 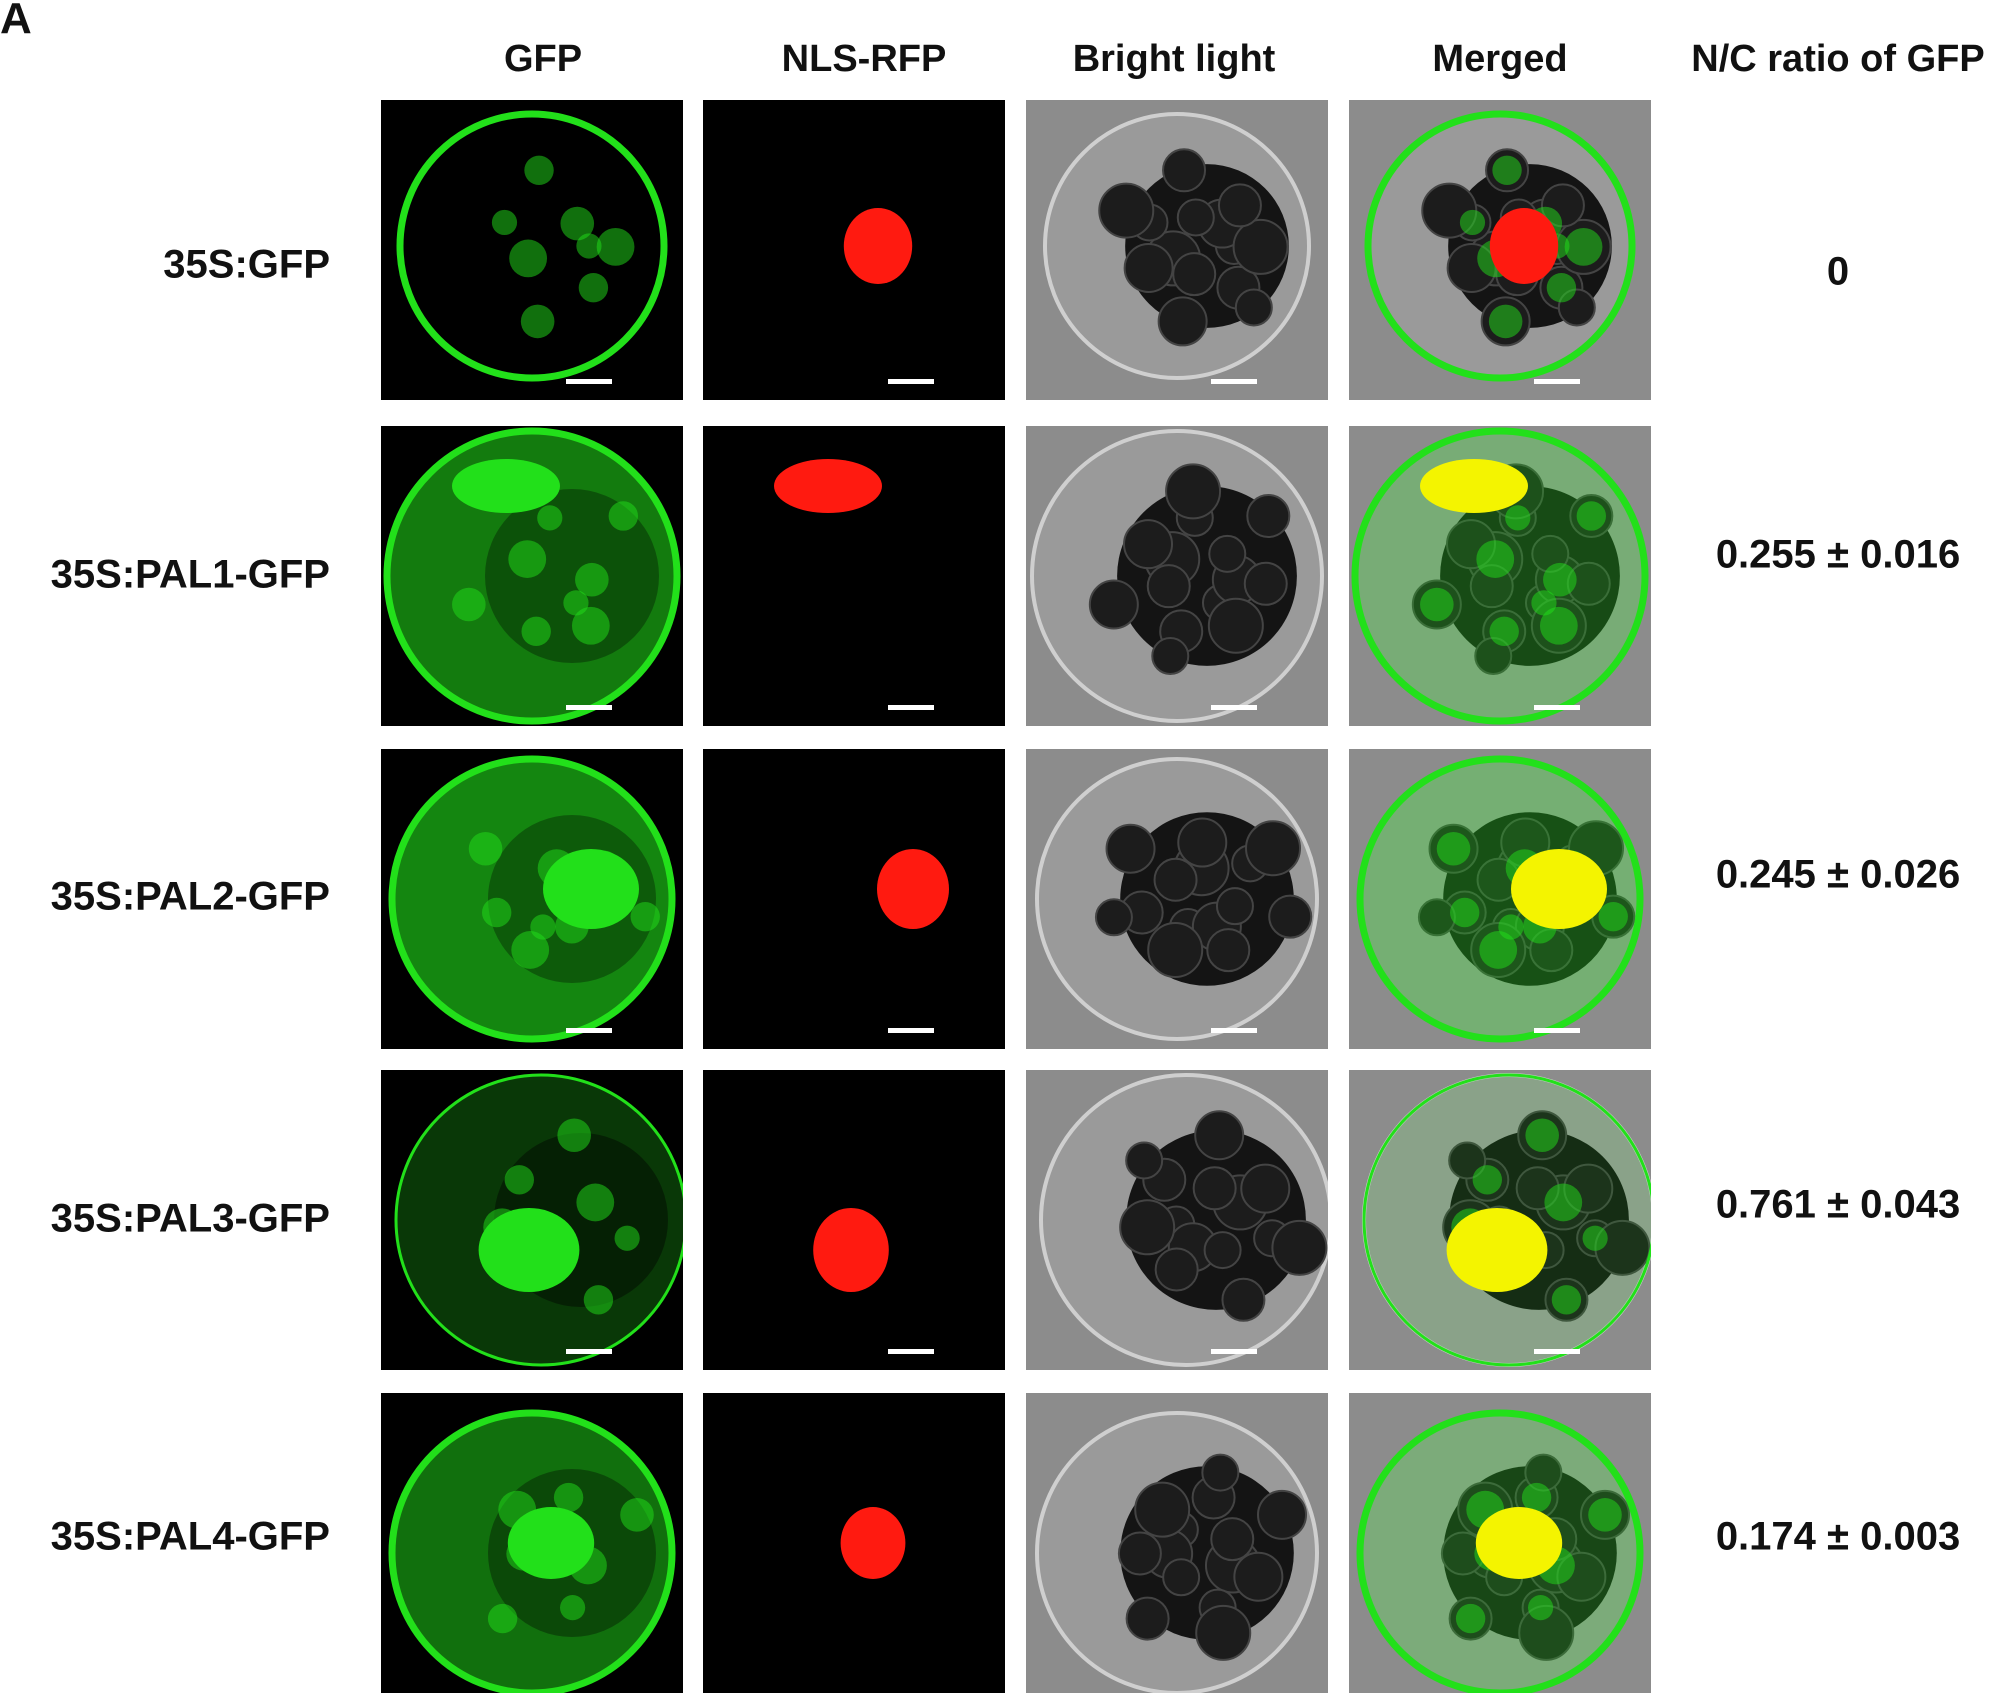 I want to click on column-header-gfp: GFP, so click(x=543, y=59).